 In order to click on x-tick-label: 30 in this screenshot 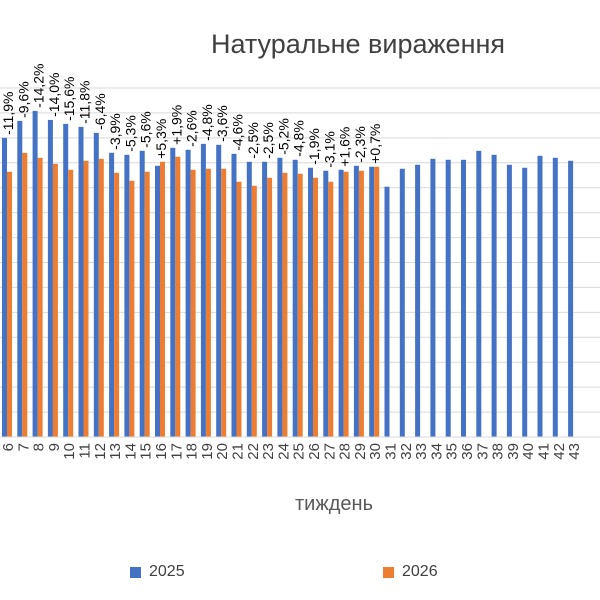, I will do `click(375, 451)`.